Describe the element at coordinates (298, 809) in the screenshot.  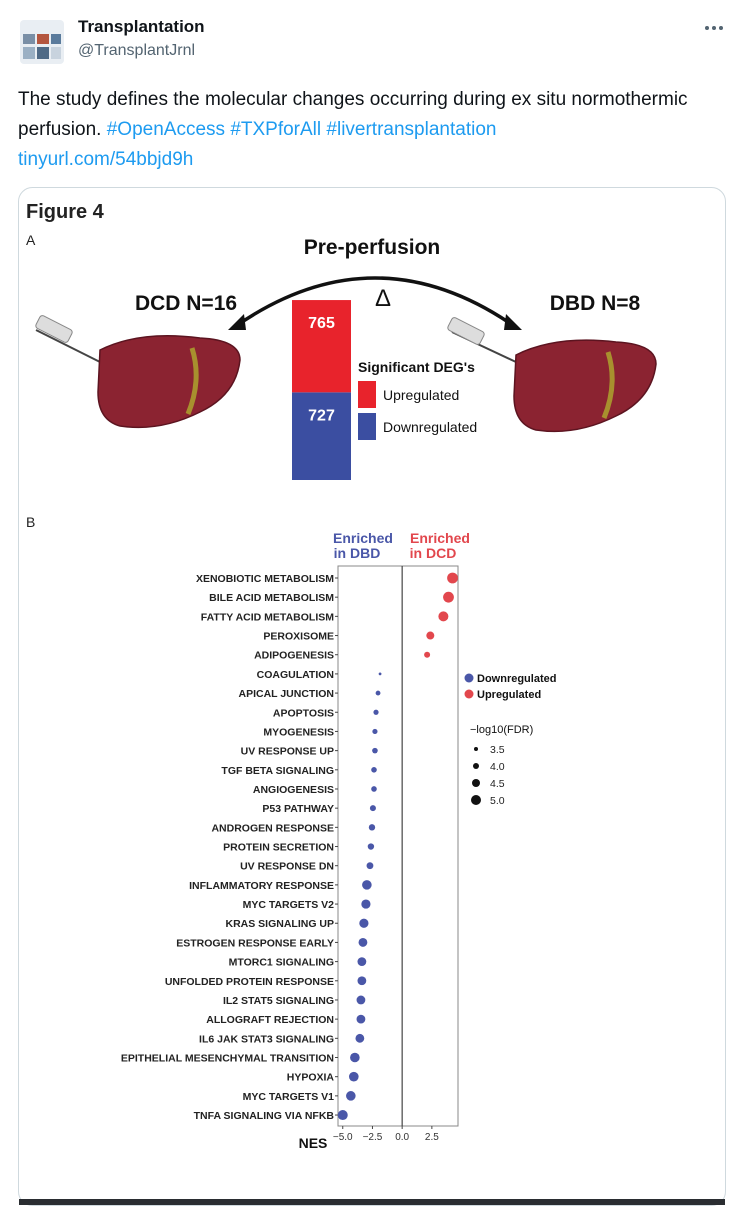
I see `y-tick-label: P53 PATHWAY` at that location.